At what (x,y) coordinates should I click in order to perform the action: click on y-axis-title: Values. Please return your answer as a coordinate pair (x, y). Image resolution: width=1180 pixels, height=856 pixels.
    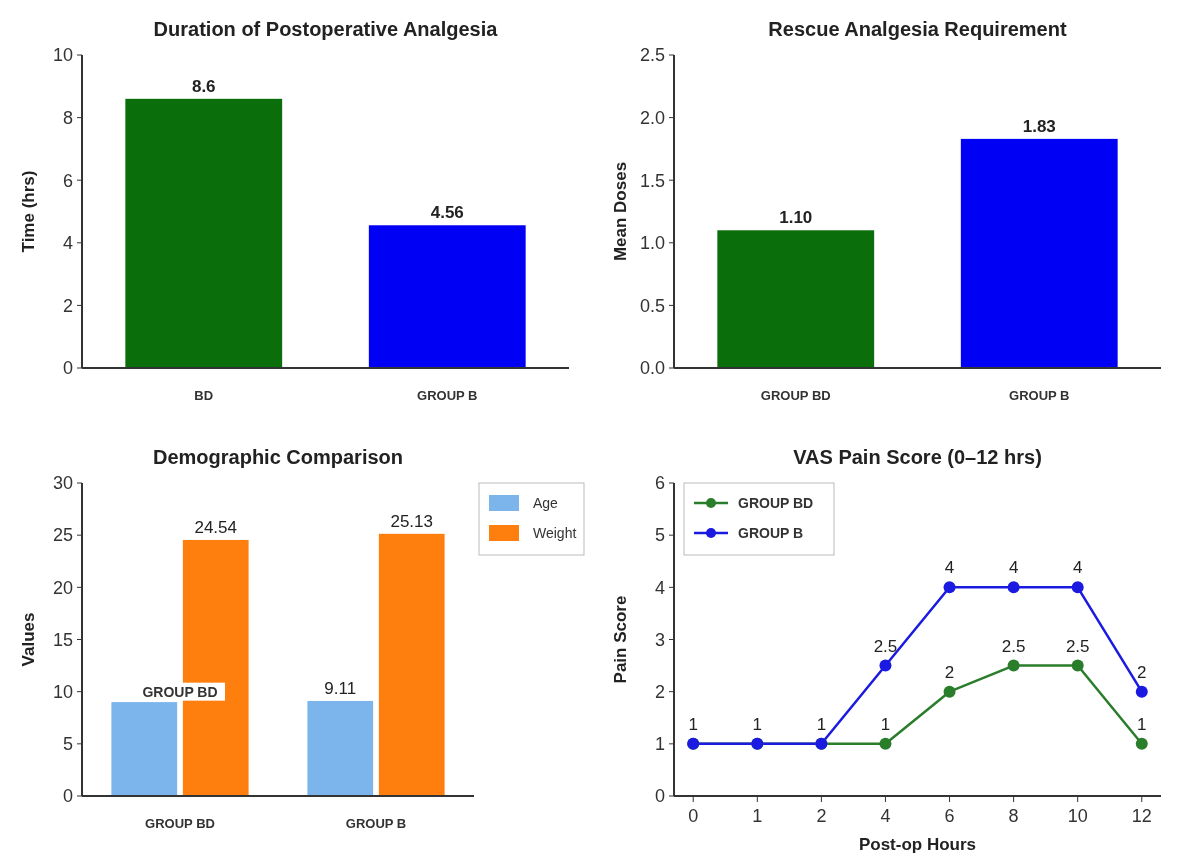
    Looking at the image, I should click on (28, 639).